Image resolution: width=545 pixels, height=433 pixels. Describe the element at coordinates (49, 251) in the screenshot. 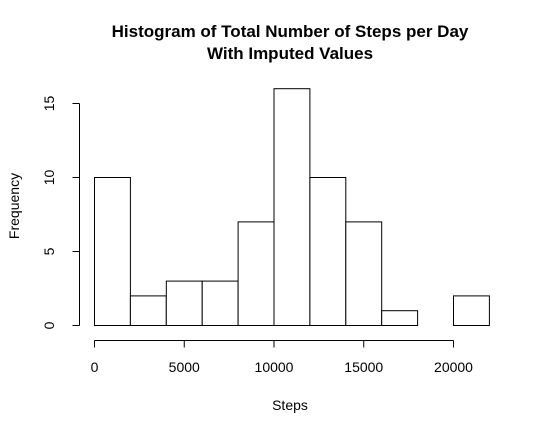

I see `y-tick-label: 5` at that location.